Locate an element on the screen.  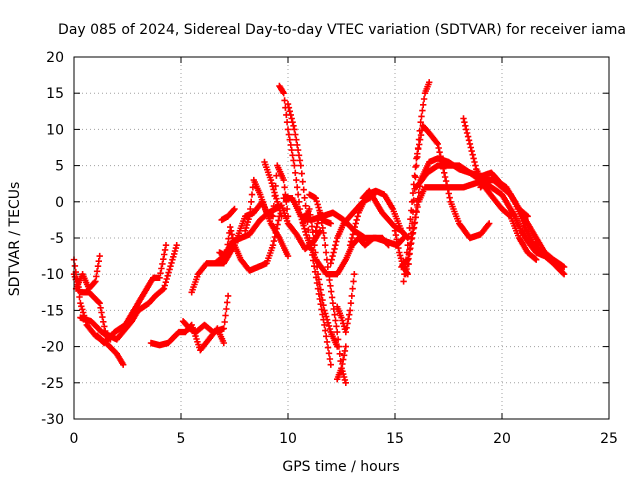
y-tick-label: -15 is located at coordinates (52, 311).